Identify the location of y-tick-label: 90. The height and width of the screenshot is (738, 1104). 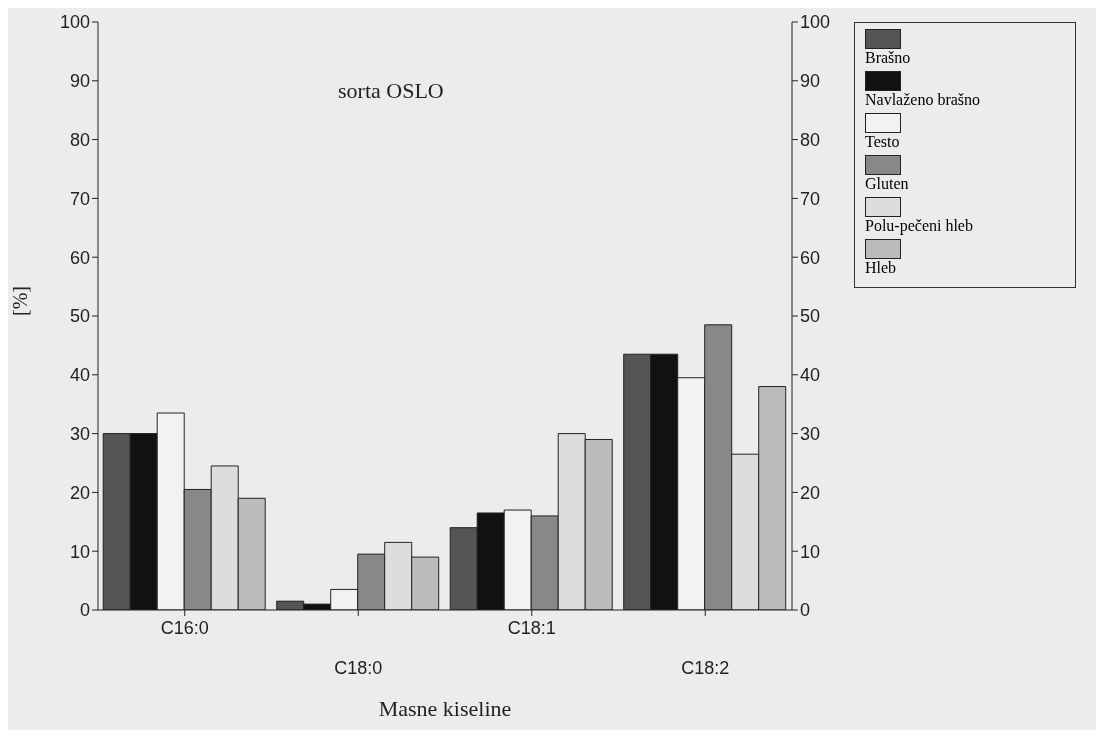
(79, 81).